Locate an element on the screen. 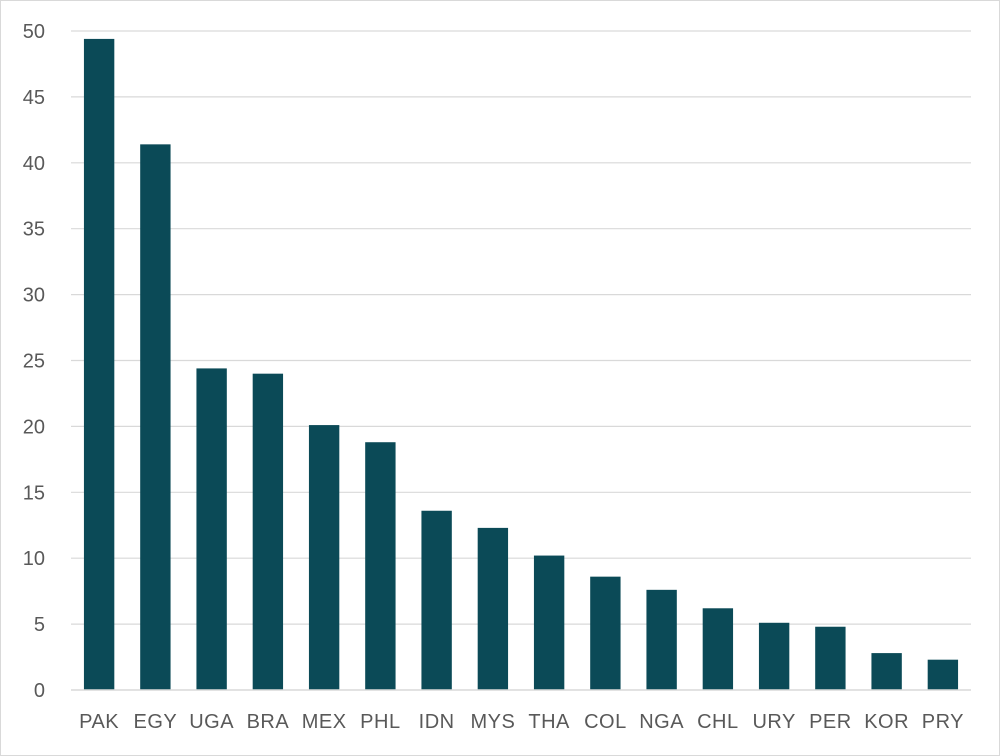 This screenshot has width=1000, height=756. y-tick-label: 25 is located at coordinates (34, 362).